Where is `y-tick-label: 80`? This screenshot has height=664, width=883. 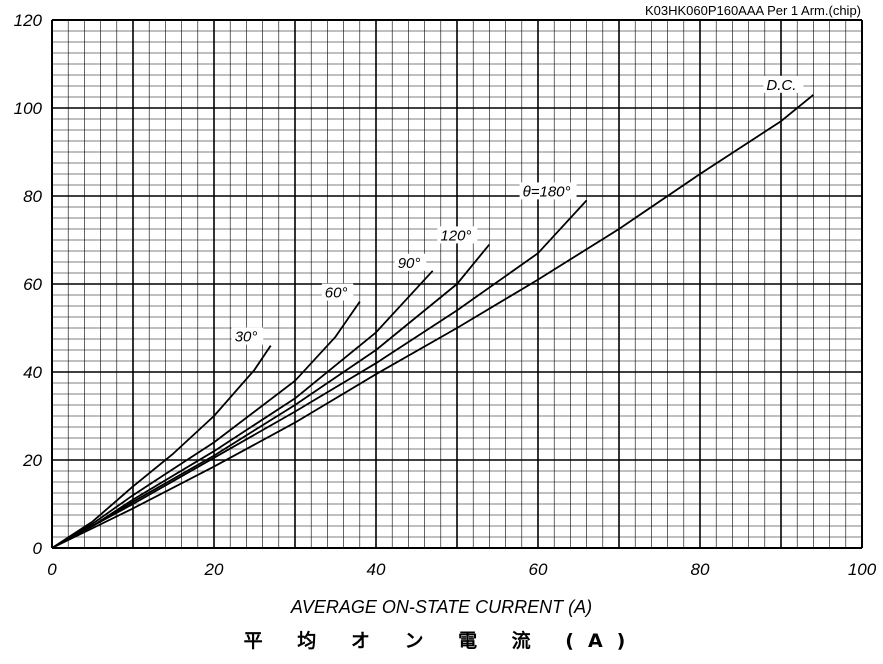
y-tick-label: 80 is located at coordinates (32, 196).